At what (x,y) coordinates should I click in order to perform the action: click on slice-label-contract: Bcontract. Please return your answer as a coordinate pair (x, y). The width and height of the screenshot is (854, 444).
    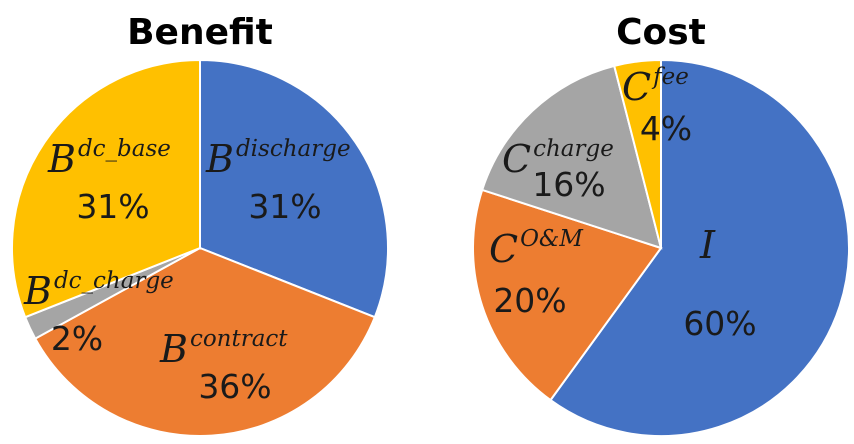
    Looking at the image, I should click on (223, 348).